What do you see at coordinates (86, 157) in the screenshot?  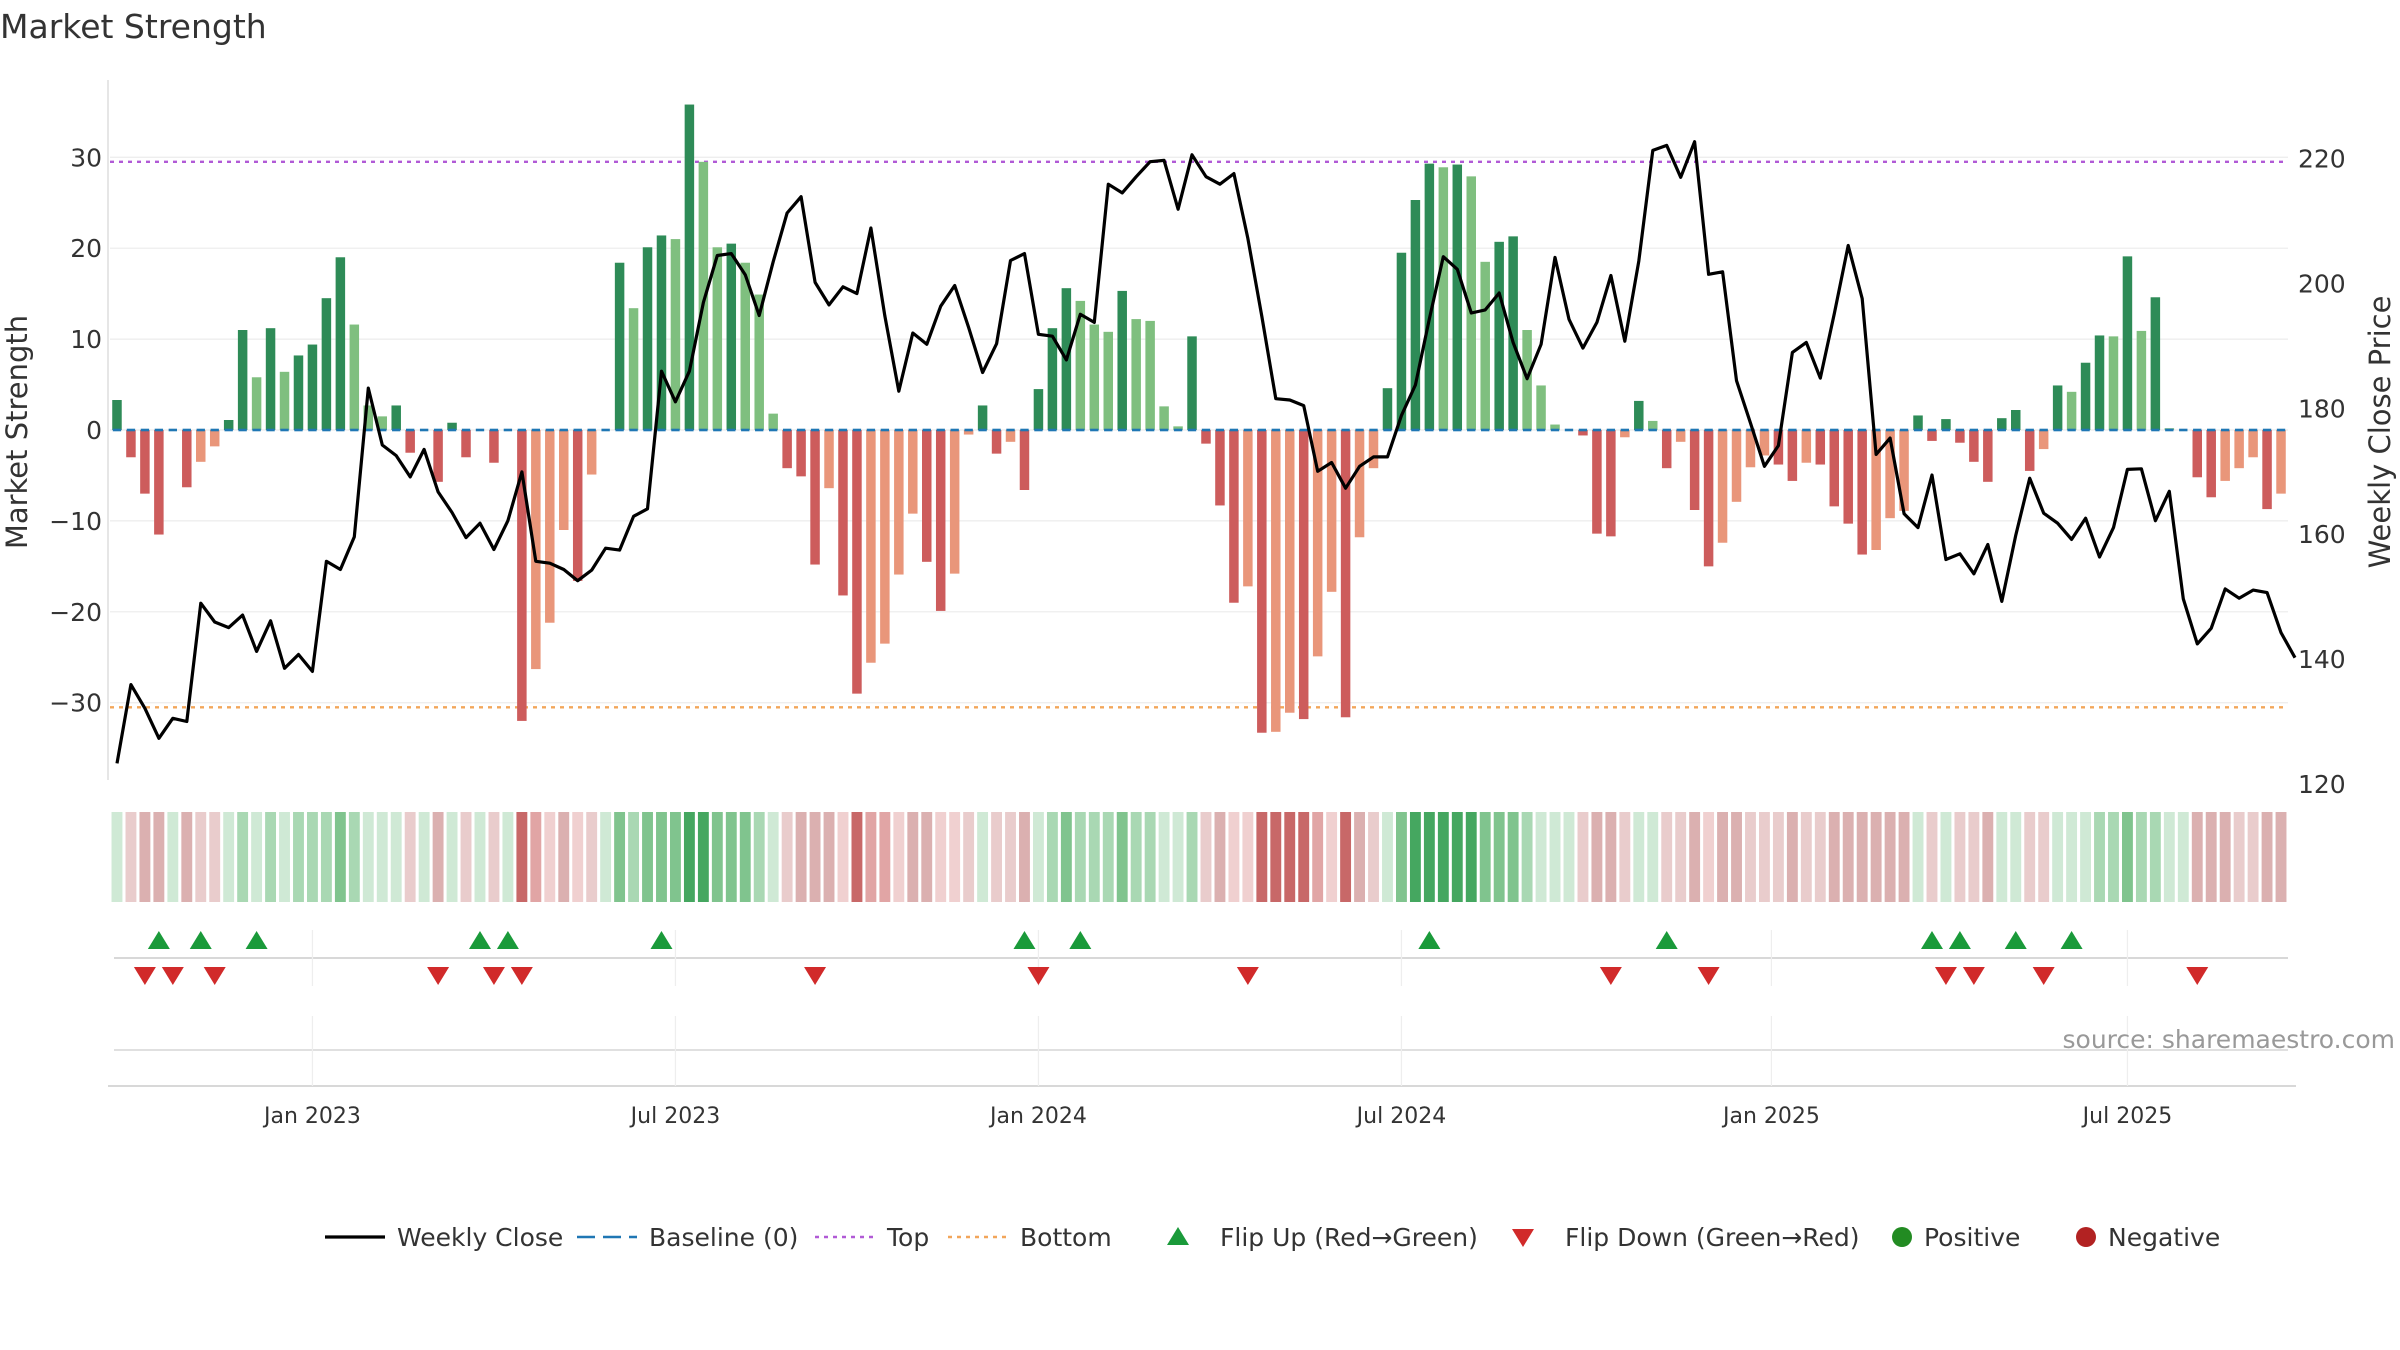 I see `left-tick-label-0: 30` at bounding box center [86, 157].